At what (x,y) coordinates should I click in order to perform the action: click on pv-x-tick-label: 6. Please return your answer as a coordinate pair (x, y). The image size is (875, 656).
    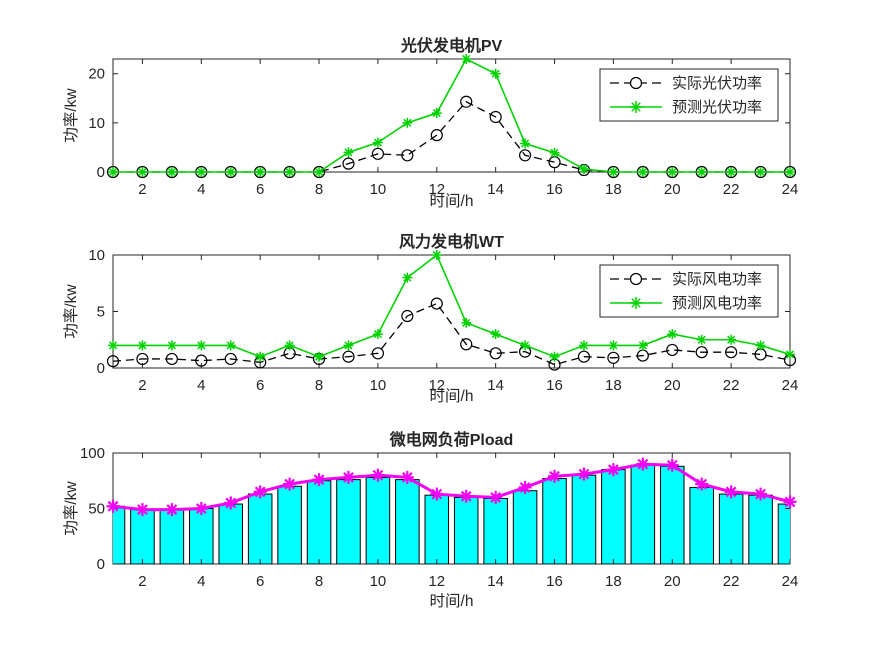
    Looking at the image, I should click on (260, 189).